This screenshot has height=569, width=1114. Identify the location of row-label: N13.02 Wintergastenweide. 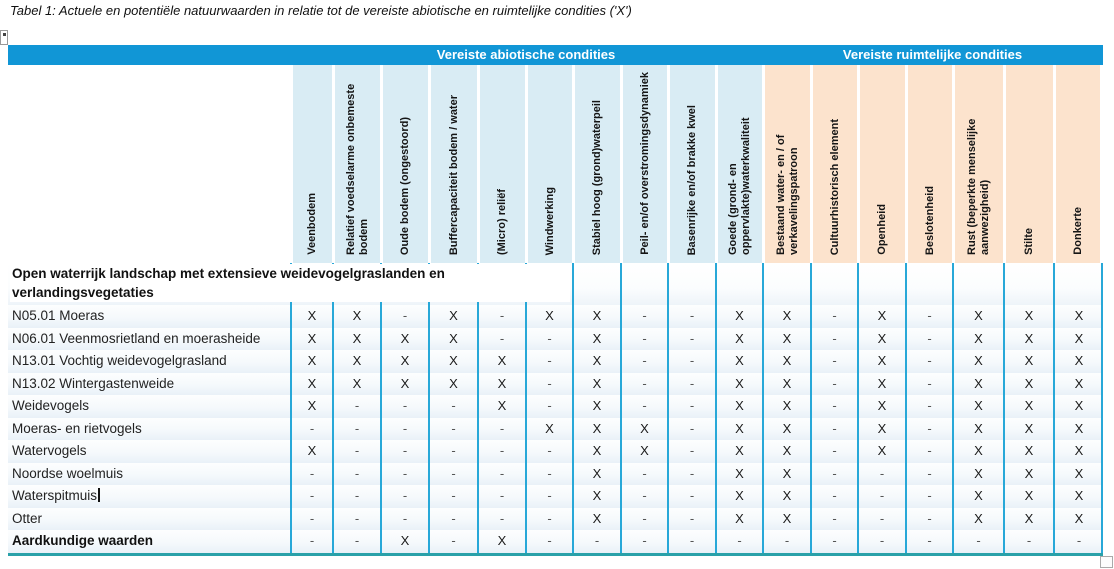
(93, 383).